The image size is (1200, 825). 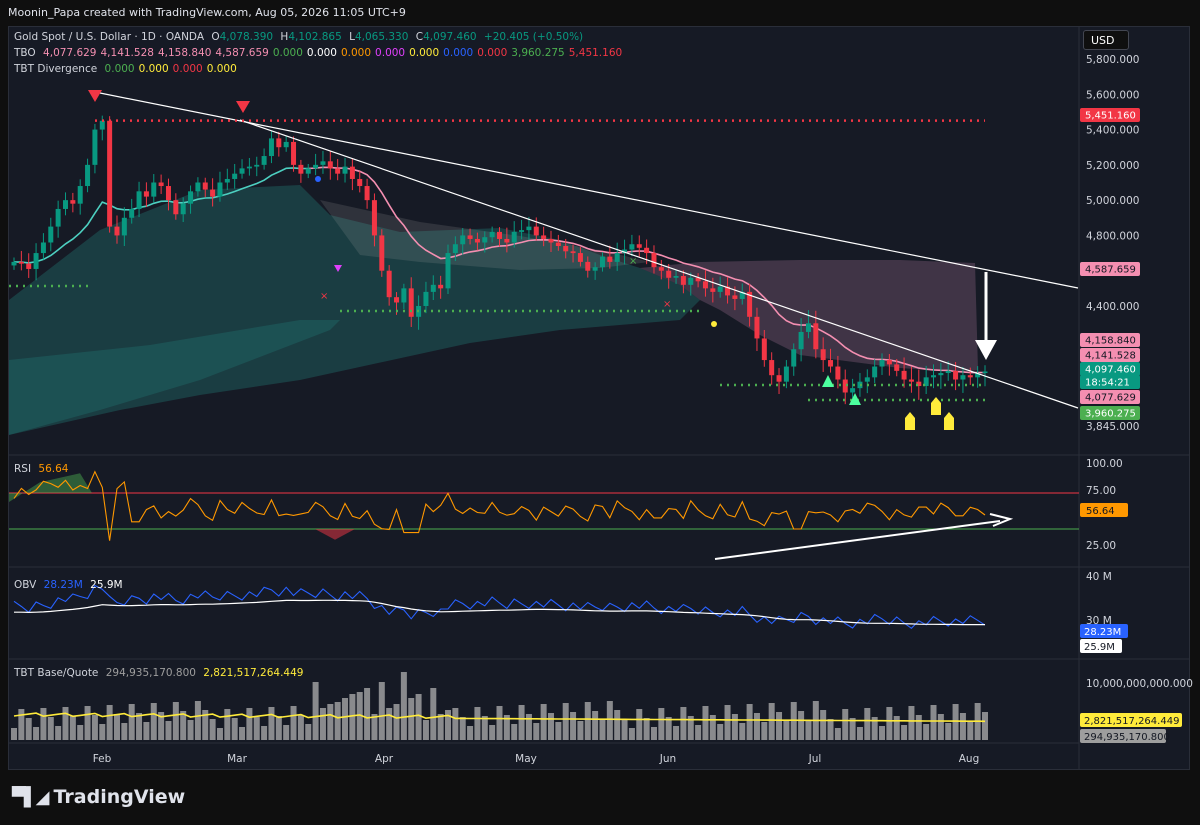 What do you see at coordinates (533, 37) in the screenshot?
I see `change-label: +20.405 (+0.50%)` at bounding box center [533, 37].